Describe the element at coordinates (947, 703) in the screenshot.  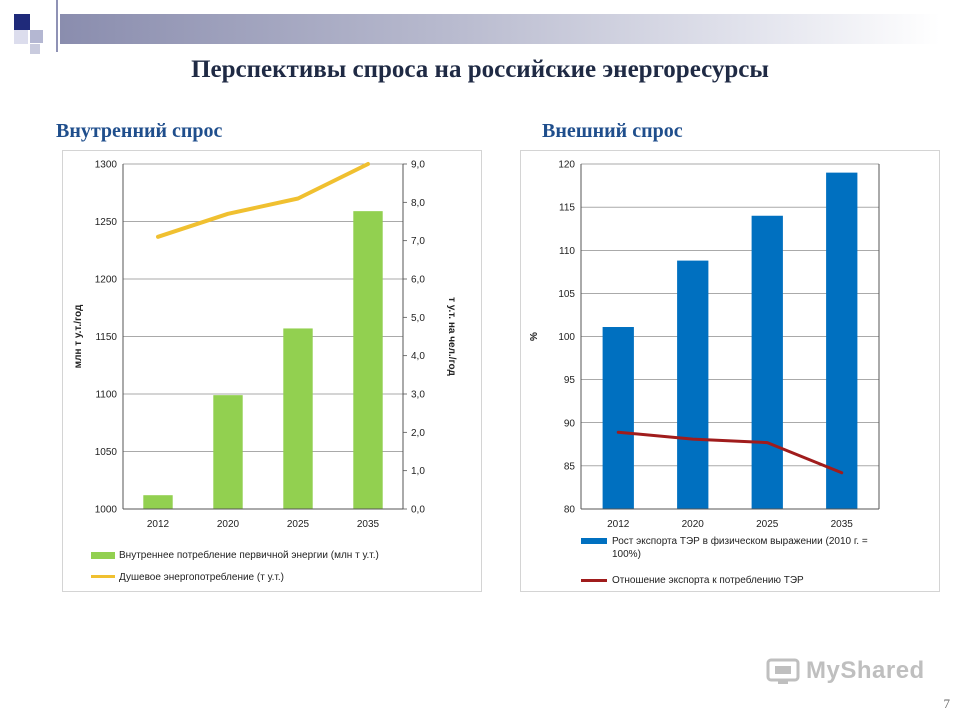
I see `page-number: 7` at that location.